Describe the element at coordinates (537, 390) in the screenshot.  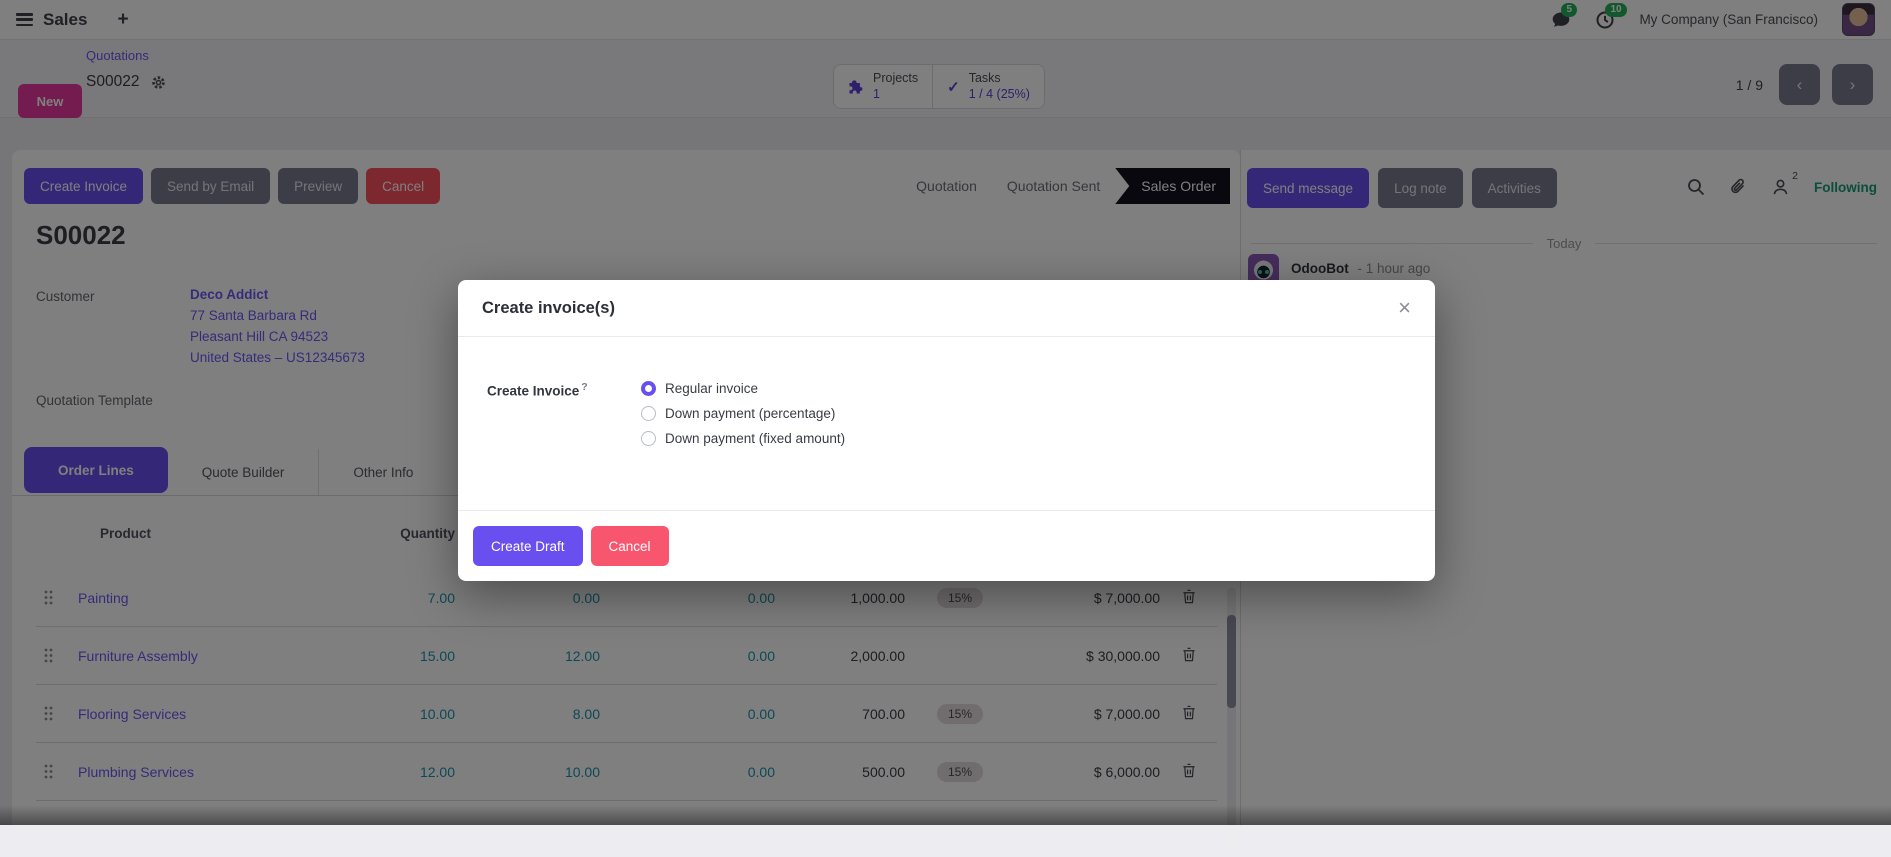
I see `create-invoice-field-label: Create Invoice?` at that location.